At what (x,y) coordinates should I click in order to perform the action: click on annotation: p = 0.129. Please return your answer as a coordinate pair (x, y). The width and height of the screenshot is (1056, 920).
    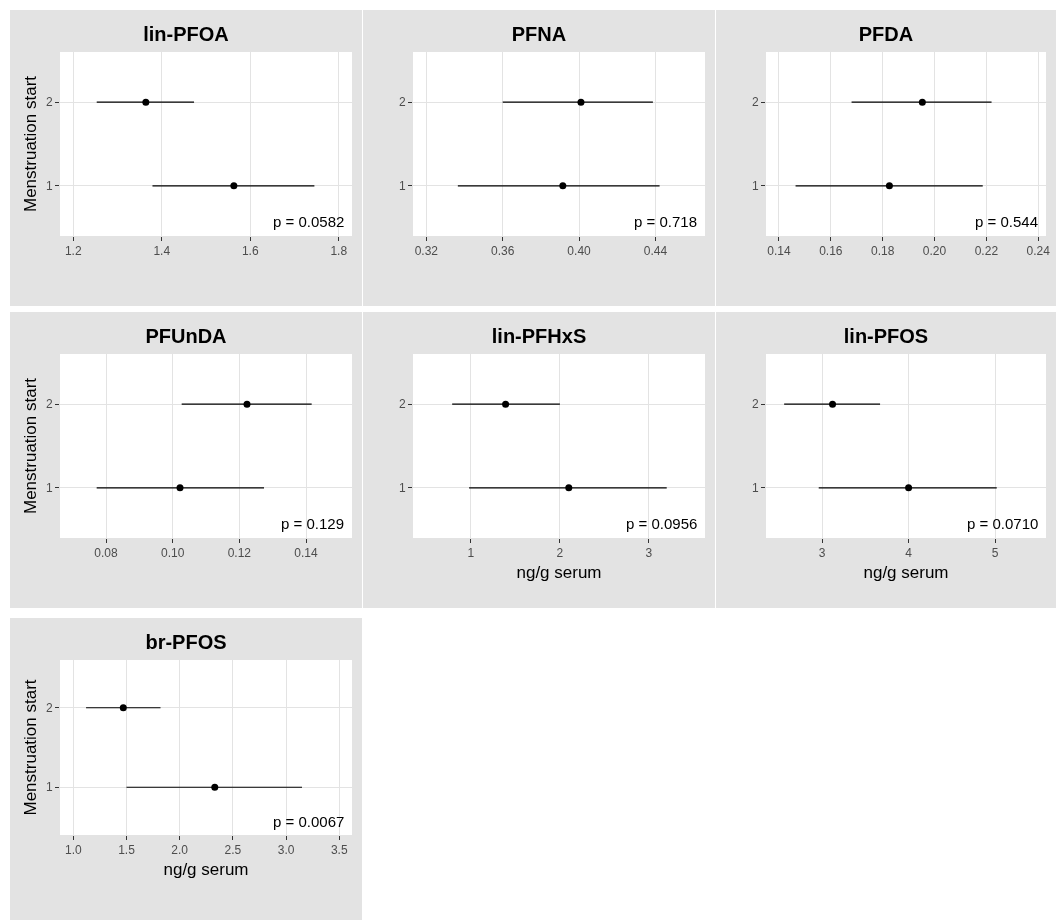
    Looking at the image, I should click on (312, 523).